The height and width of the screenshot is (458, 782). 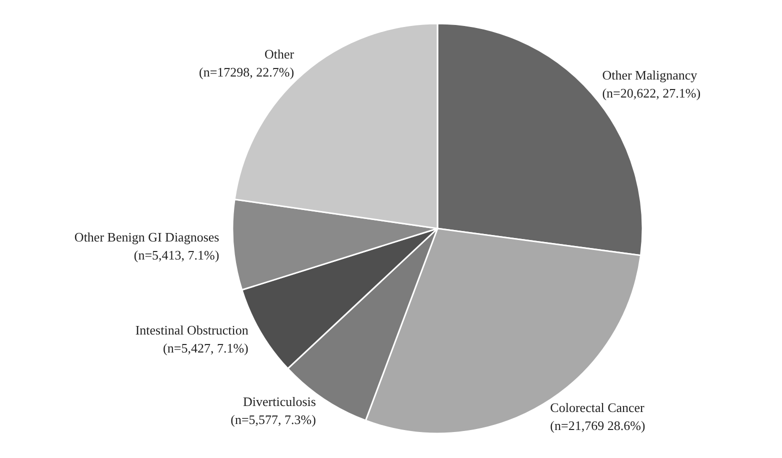 I want to click on data-label: (n=5,413, 7.1%), so click(x=177, y=255).